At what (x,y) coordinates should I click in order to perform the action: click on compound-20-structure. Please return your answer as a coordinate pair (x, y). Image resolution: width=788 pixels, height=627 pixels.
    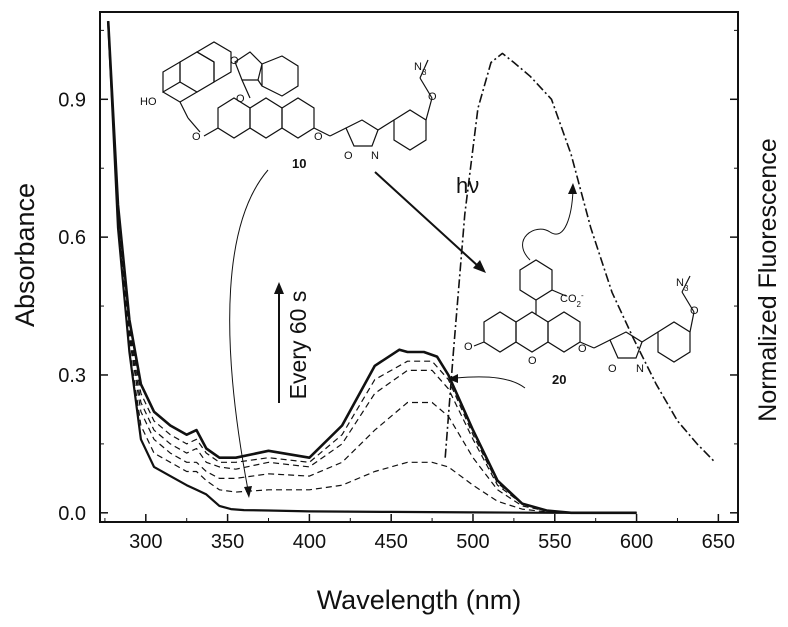
    Looking at the image, I should click on (584, 311).